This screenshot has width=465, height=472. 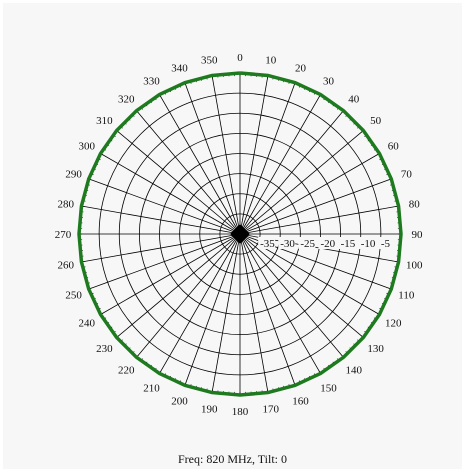 What do you see at coordinates (209, 61) in the screenshot?
I see `angle-tick-label: 350` at bounding box center [209, 61].